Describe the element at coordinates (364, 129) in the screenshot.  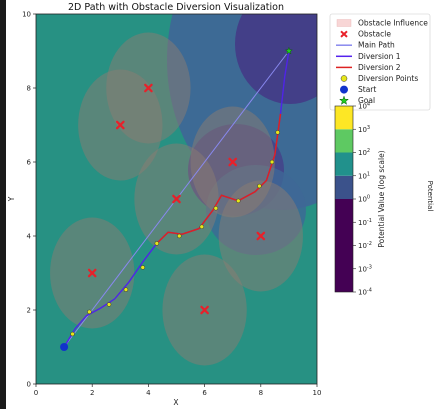
I see `colorbar-tick-label: 10³` at that location.